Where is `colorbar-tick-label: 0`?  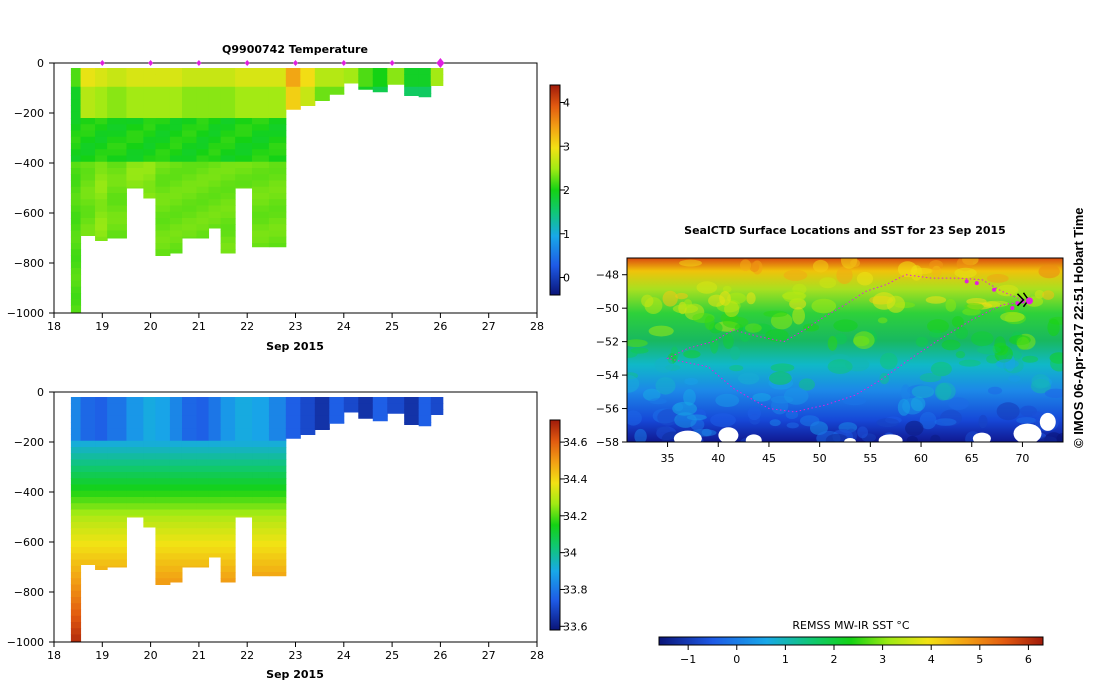
colorbar-tick-label: 0 is located at coordinates (566, 278).